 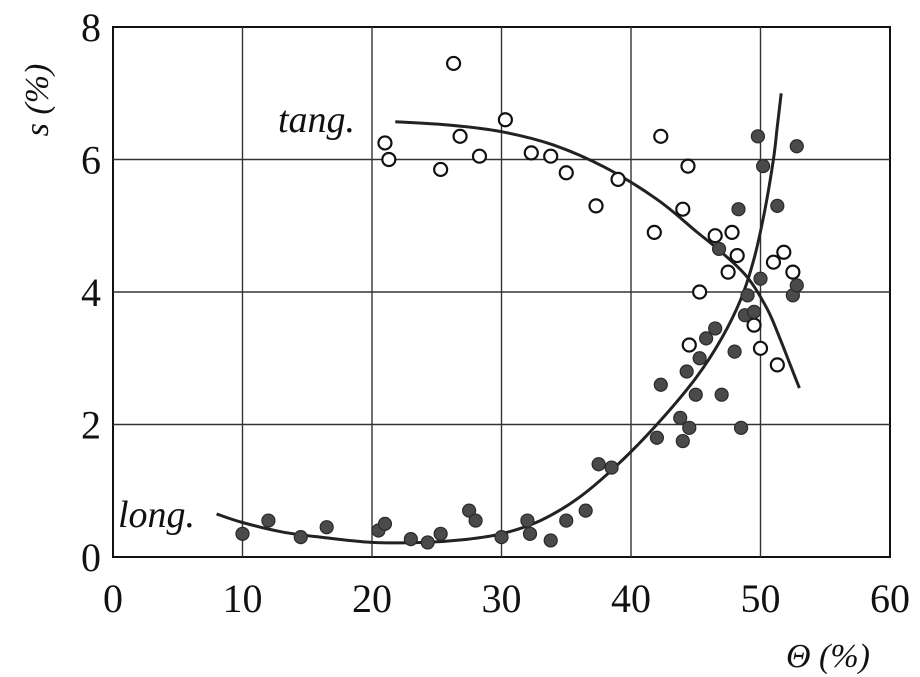 What do you see at coordinates (91, 27) in the screenshot?
I see `y-tick-label: 8` at bounding box center [91, 27].